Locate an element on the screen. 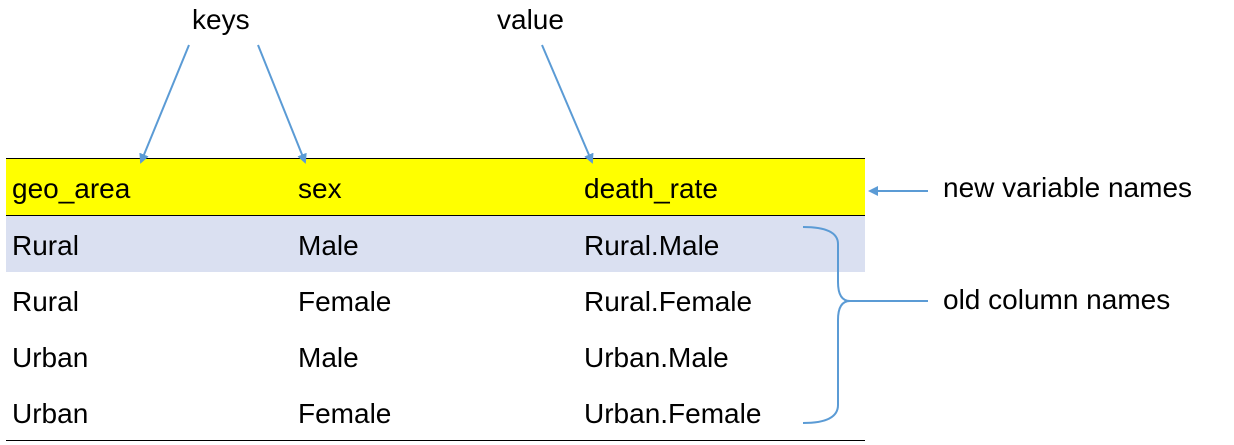 The height and width of the screenshot is (445, 1234). header-death-rate: death_rate is located at coordinates (651, 188).